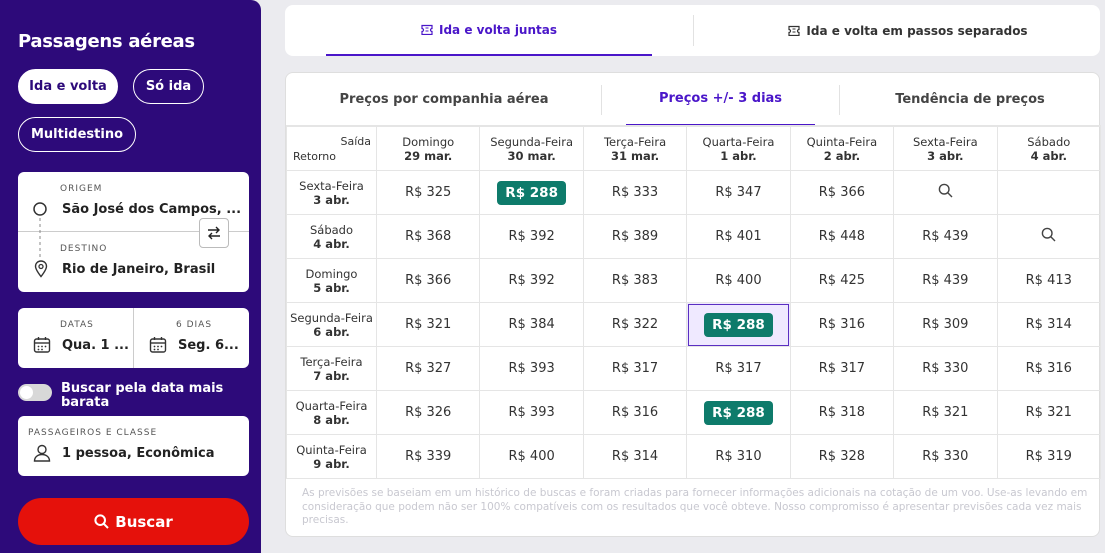 The image size is (1105, 553). I want to click on nights-label: 6 DIAS, so click(194, 325).